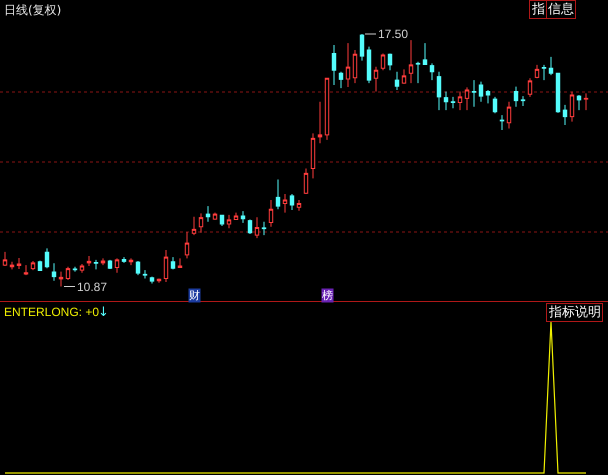 The width and height of the screenshot is (608, 475). What do you see at coordinates (561, 9) in the screenshot?
I see `text: 信息` at bounding box center [561, 9].